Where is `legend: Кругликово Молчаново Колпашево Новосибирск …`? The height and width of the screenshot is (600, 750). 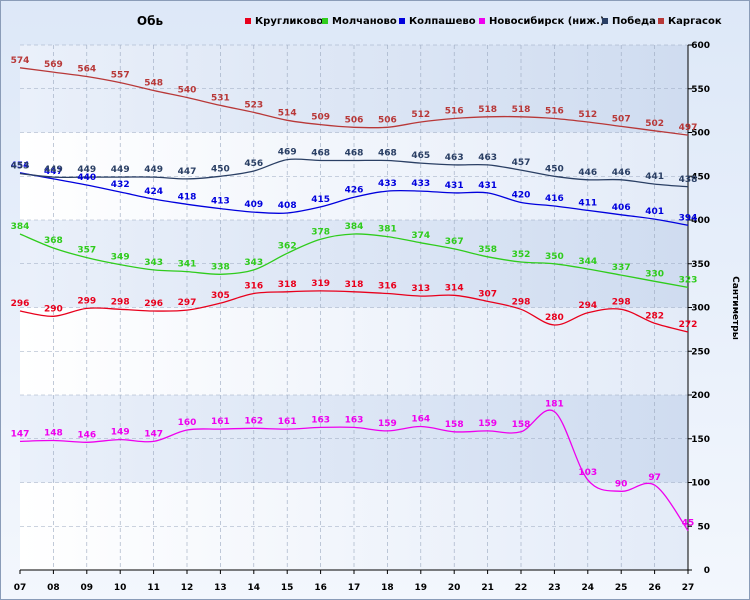
legend: Кругликово Молчаново Колпашево Новосибирск … is located at coordinates (483, 21).